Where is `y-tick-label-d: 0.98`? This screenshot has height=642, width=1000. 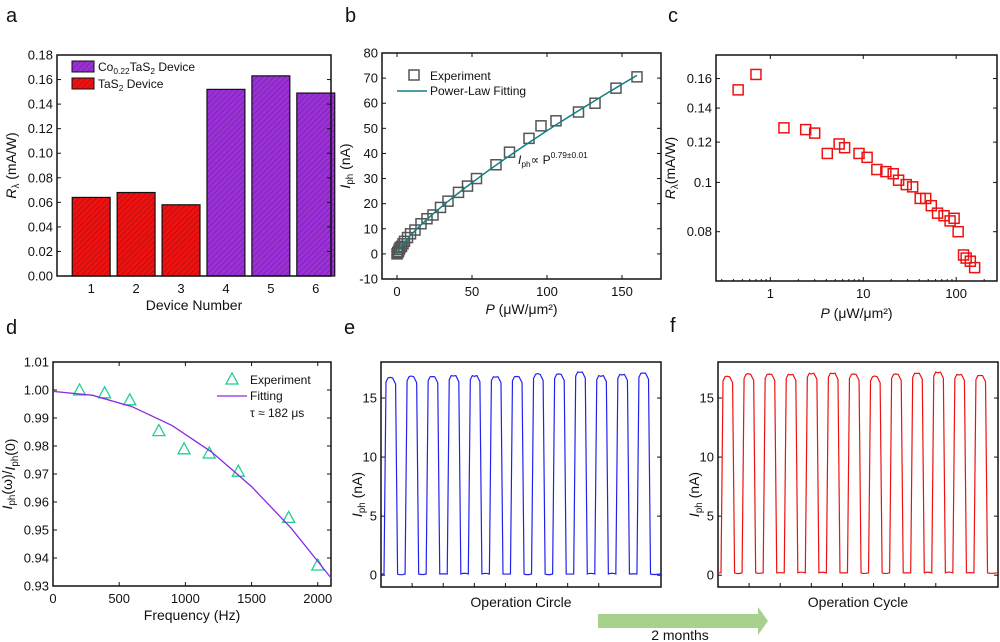 y-tick-label-d: 0.98 is located at coordinates (36, 446).